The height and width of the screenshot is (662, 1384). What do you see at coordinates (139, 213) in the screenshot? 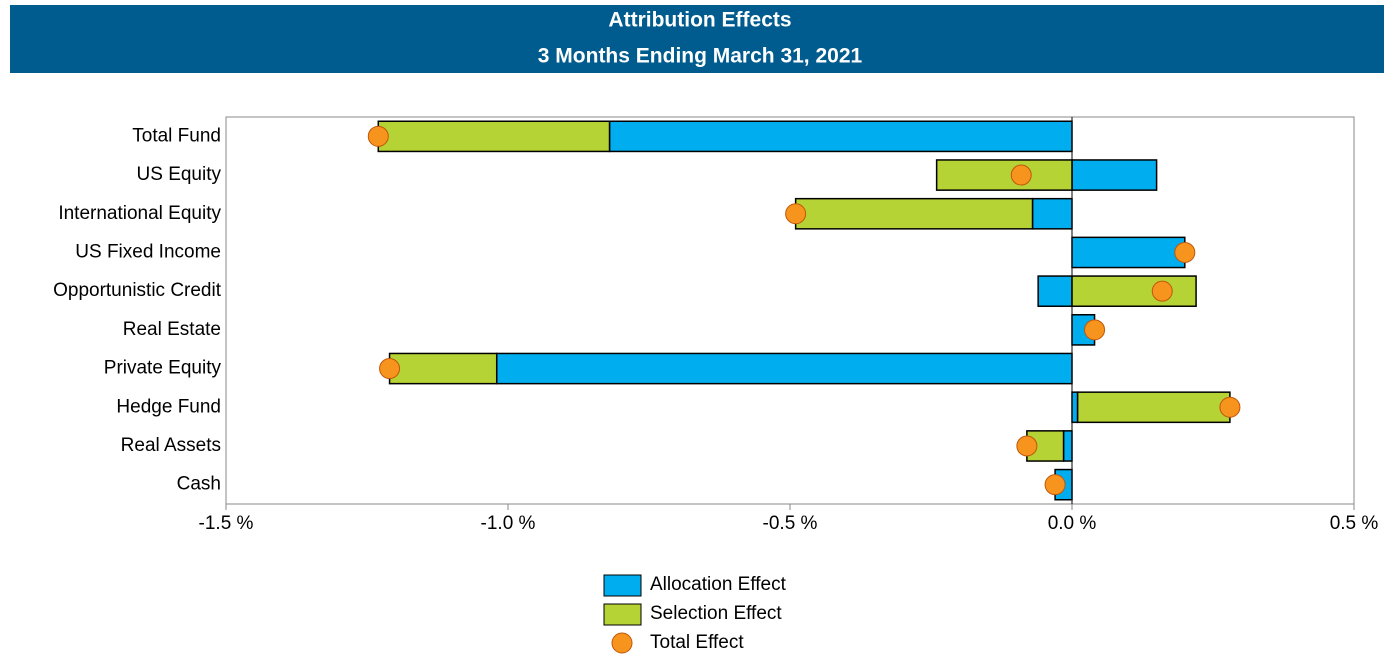
I see `y-tick-label: International Equity` at bounding box center [139, 213].